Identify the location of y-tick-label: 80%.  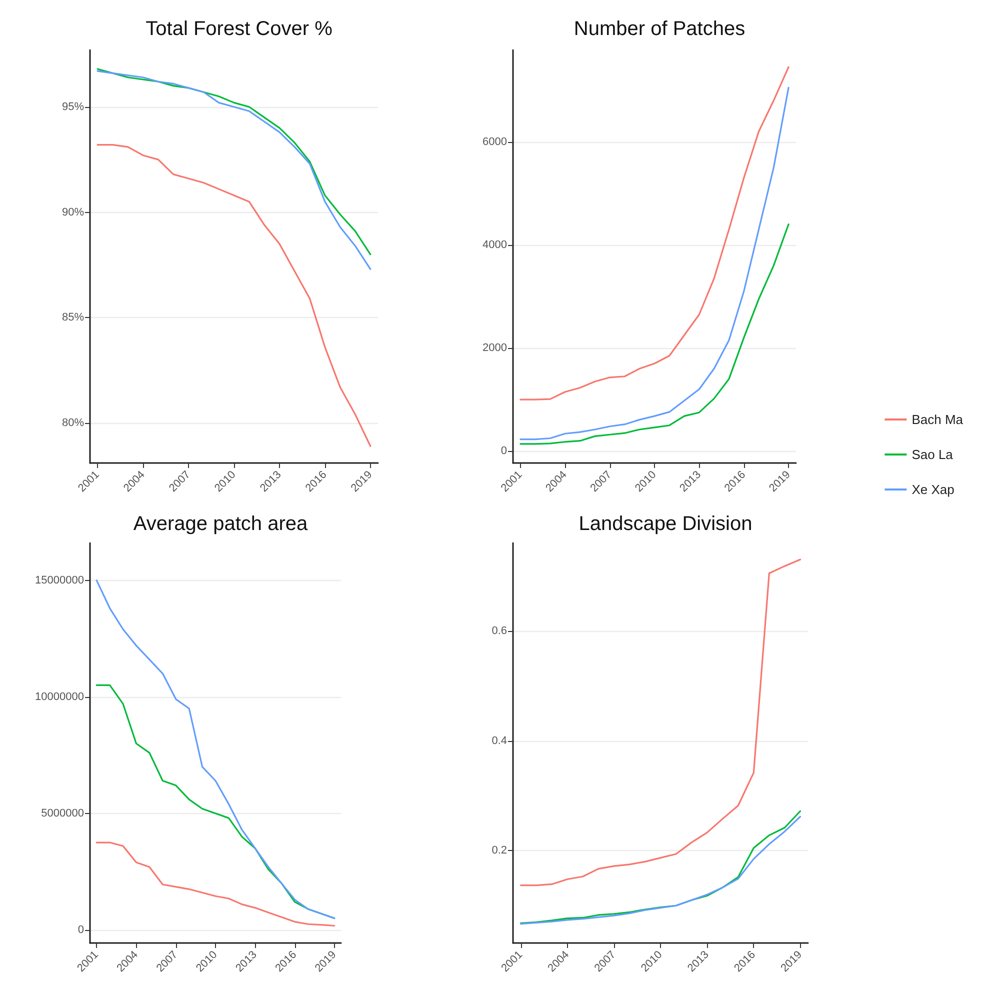
(73, 422).